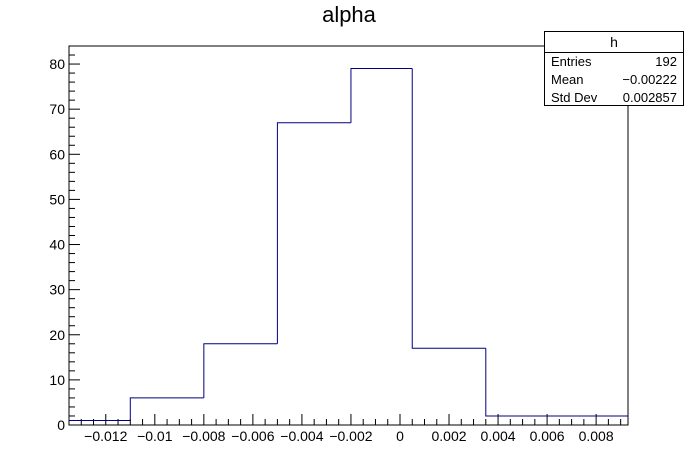 Image resolution: width=698 pixels, height=473 pixels. I want to click on stats-label: Entries, so click(571, 61).